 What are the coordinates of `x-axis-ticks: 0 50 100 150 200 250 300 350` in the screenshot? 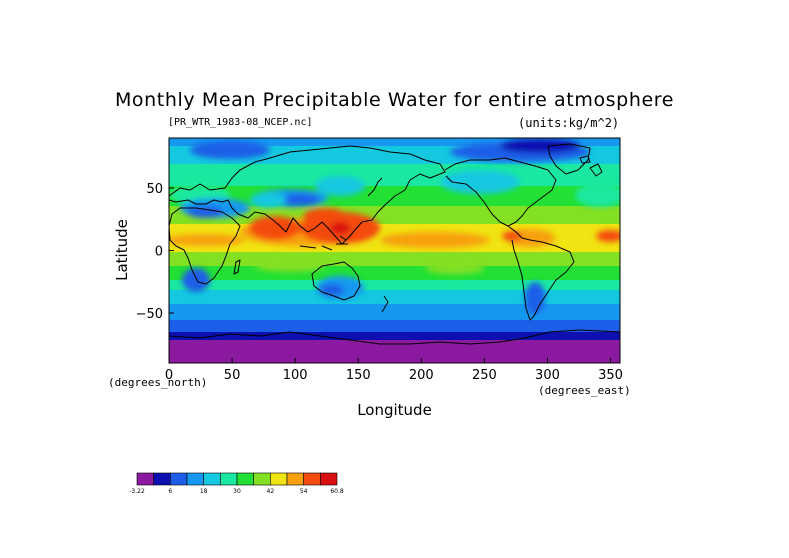 It's located at (394, 370).